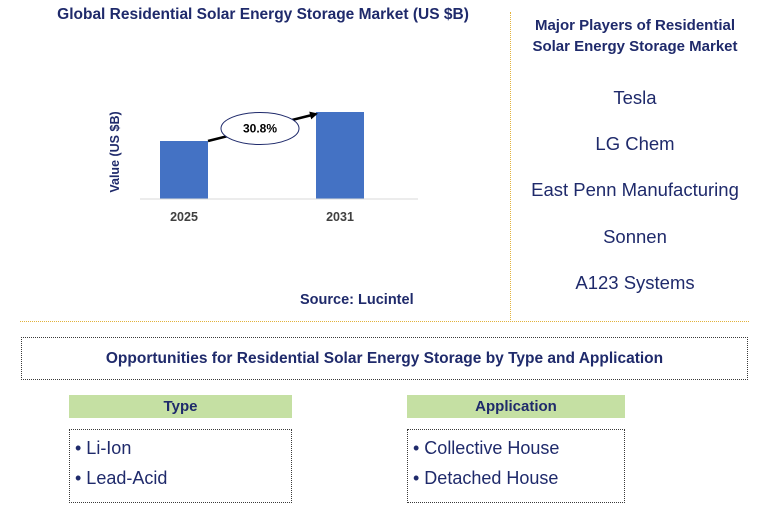 Image resolution: width=771 pixels, height=517 pixels. Describe the element at coordinates (635, 143) in the screenshot. I see `player-item: LG Chem` at that location.